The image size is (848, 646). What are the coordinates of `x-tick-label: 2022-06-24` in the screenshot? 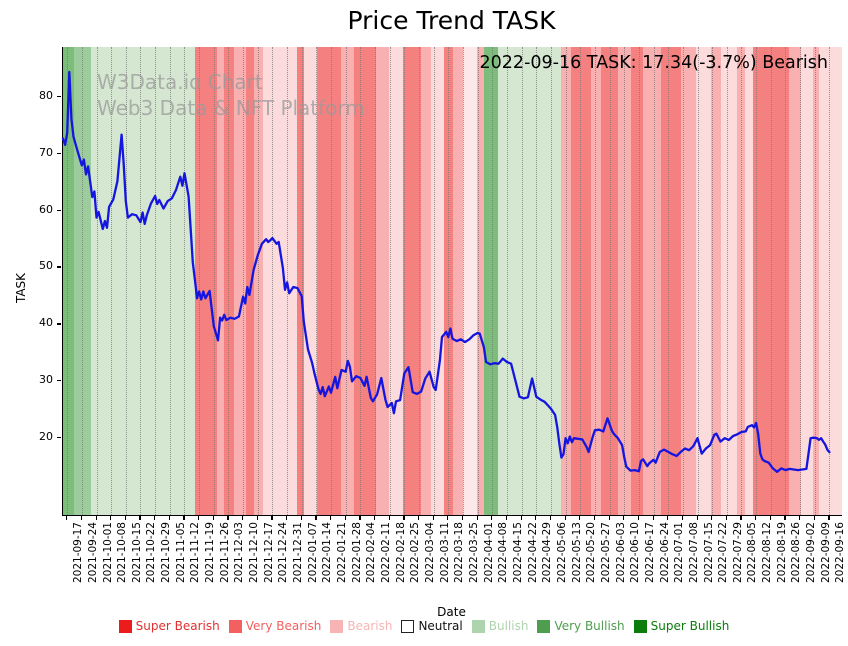 It's located at (664, 553).